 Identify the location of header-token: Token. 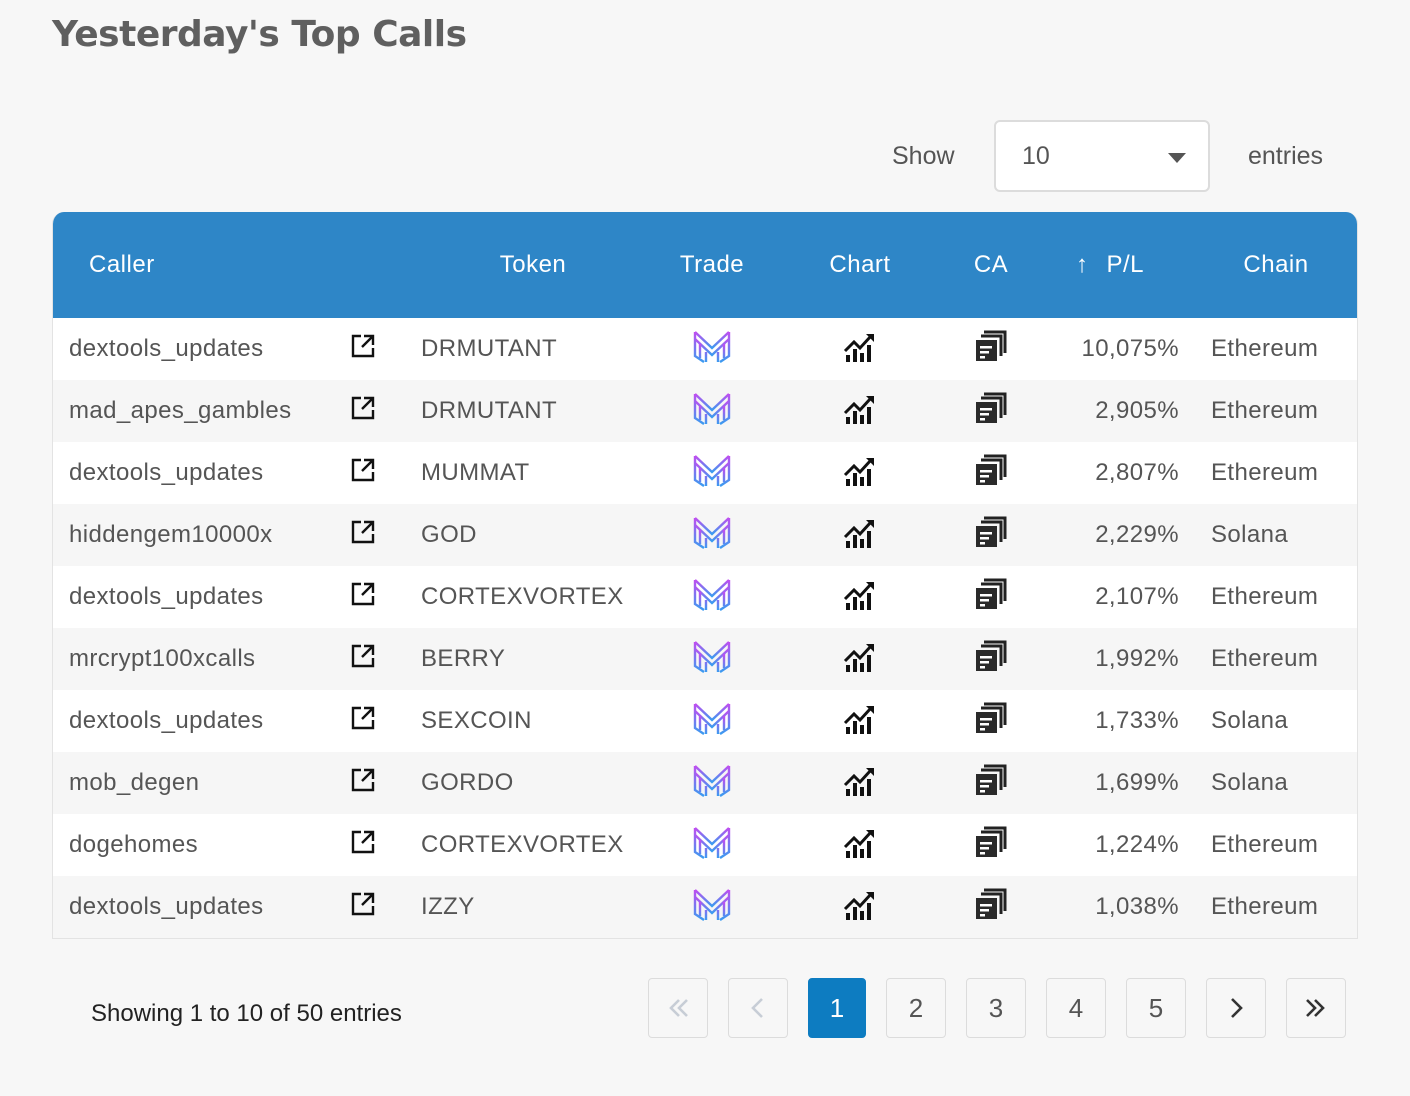
(533, 264).